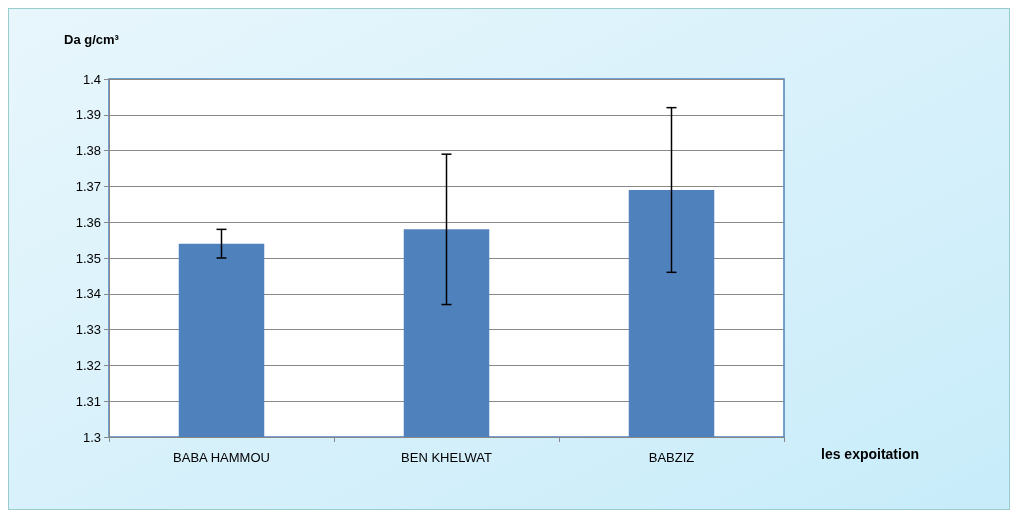  I want to click on y-tick-label: 1.37, so click(88, 186).